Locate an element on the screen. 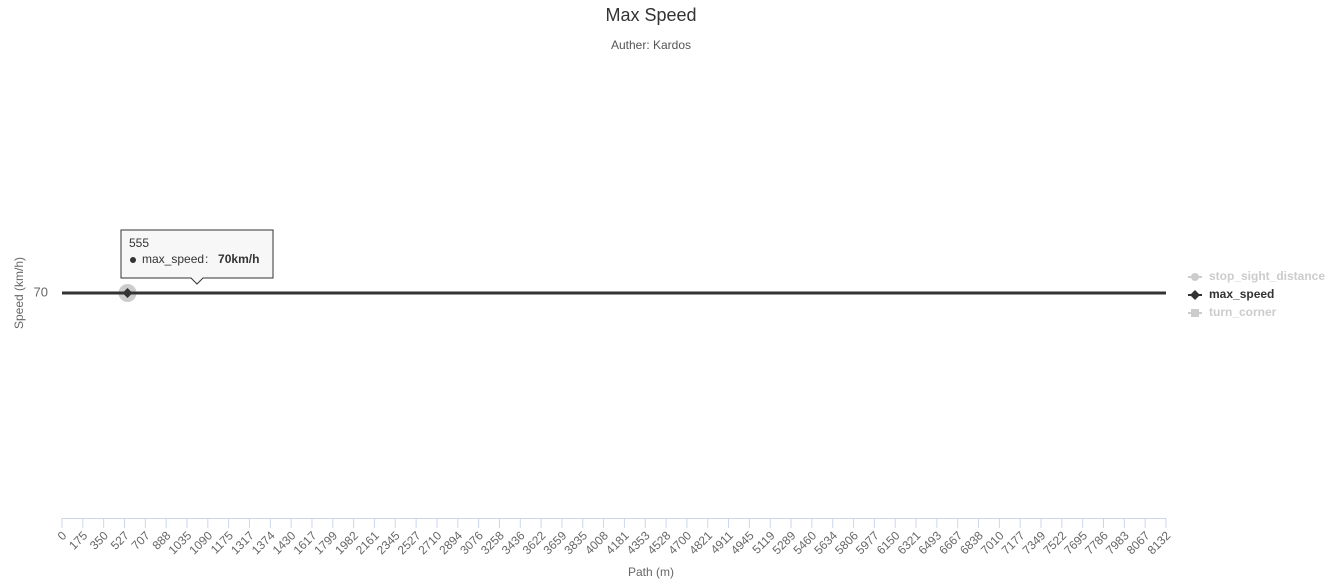 The height and width of the screenshot is (586, 1342). tooltip-box is located at coordinates (197, 257).